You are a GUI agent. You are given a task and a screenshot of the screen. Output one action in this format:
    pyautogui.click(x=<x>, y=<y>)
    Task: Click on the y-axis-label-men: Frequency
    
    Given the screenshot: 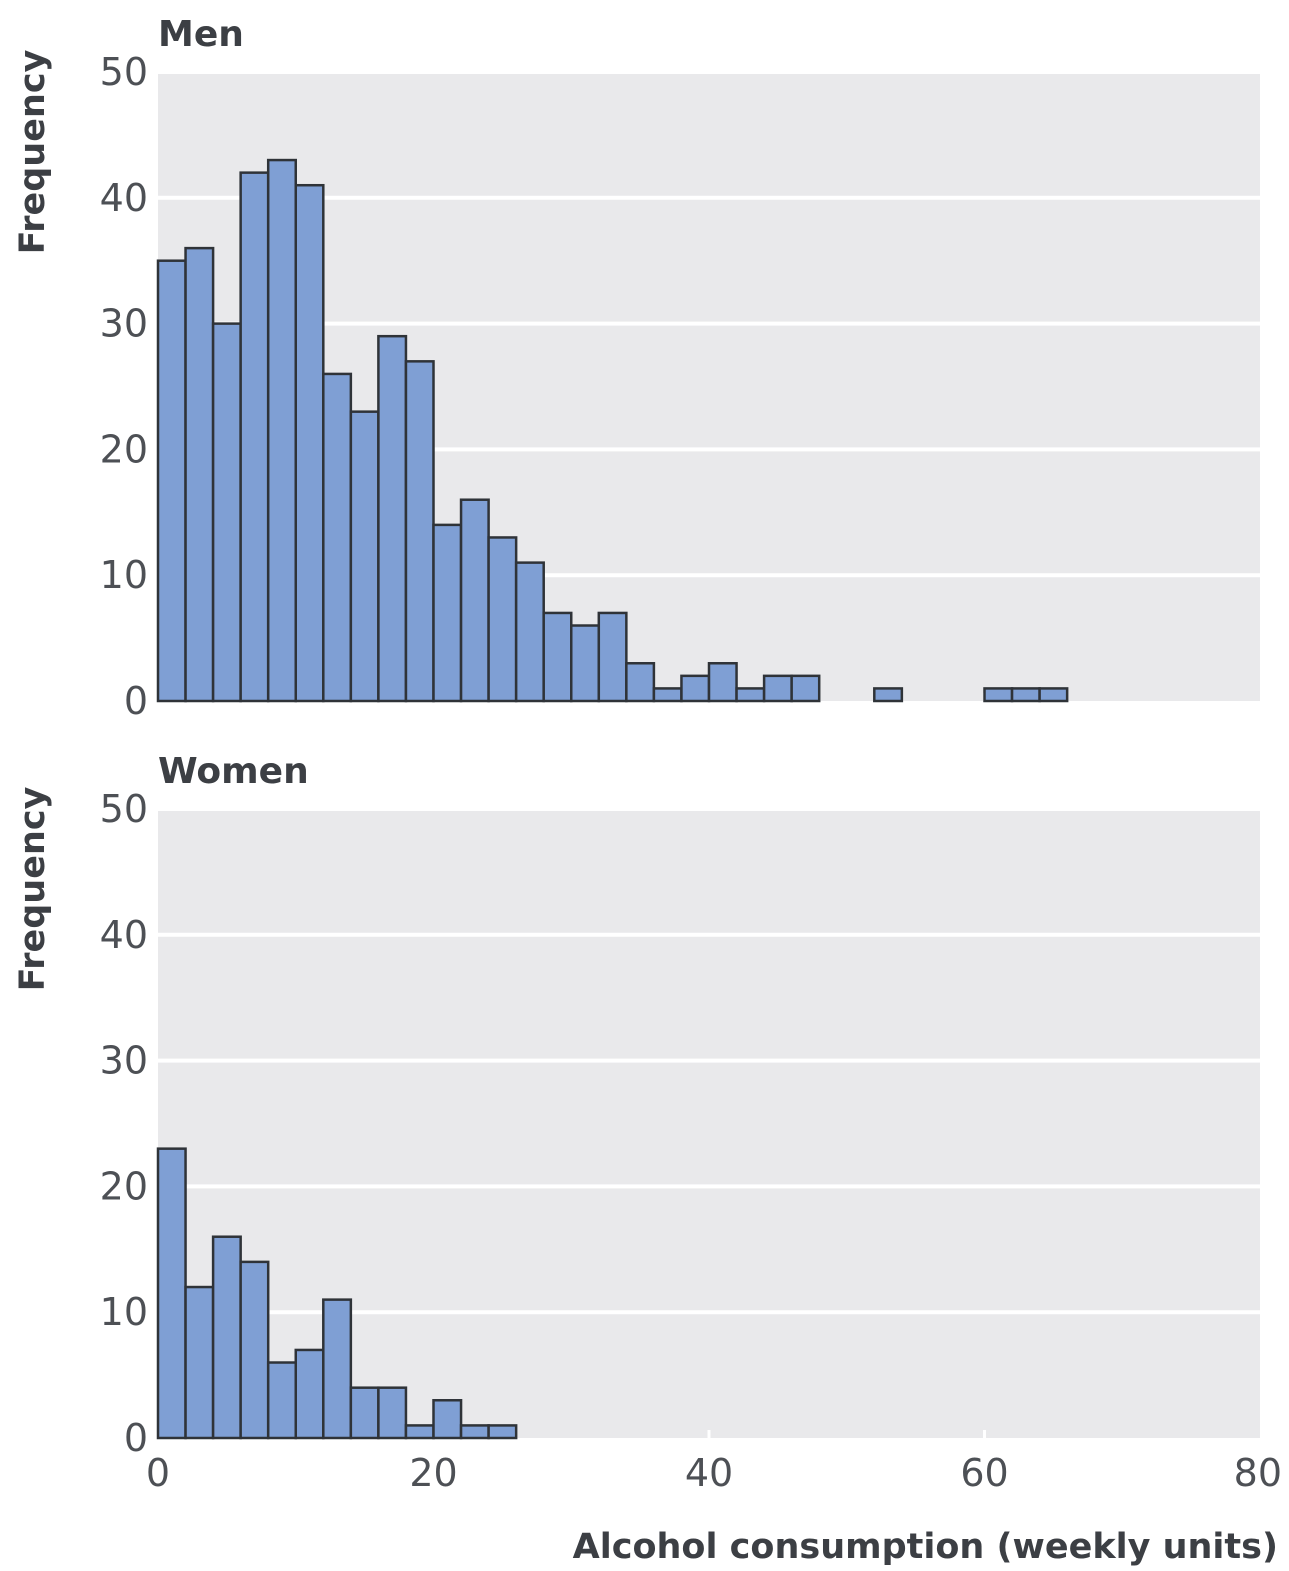 What is the action you would take?
    pyautogui.click(x=33, y=151)
    